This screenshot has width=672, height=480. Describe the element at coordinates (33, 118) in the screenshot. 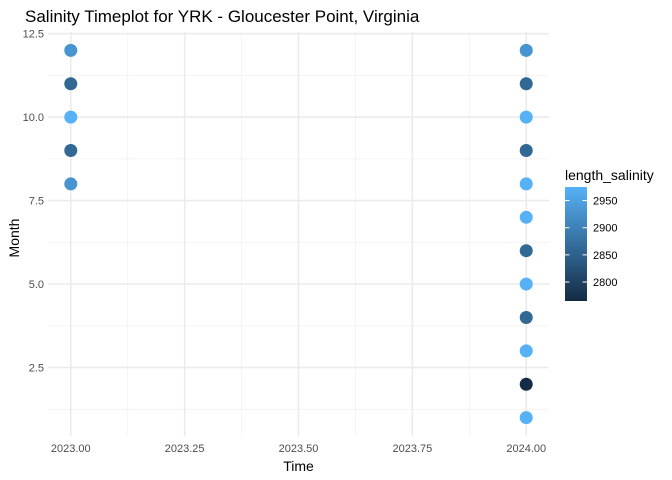

I see `y-tick-label: 10.0` at that location.